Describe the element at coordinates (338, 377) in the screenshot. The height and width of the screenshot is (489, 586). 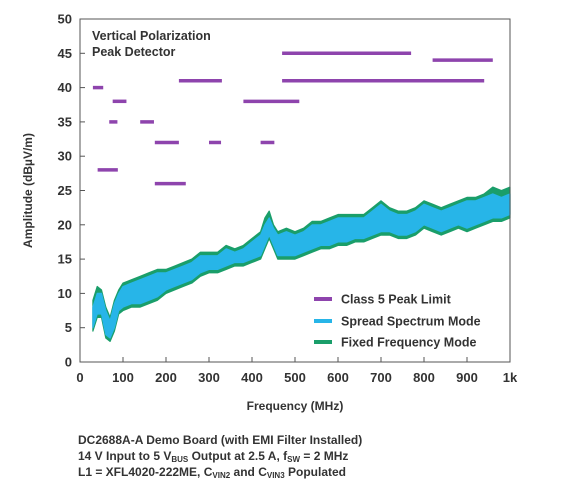
I see `x-tick-label: 600` at that location.